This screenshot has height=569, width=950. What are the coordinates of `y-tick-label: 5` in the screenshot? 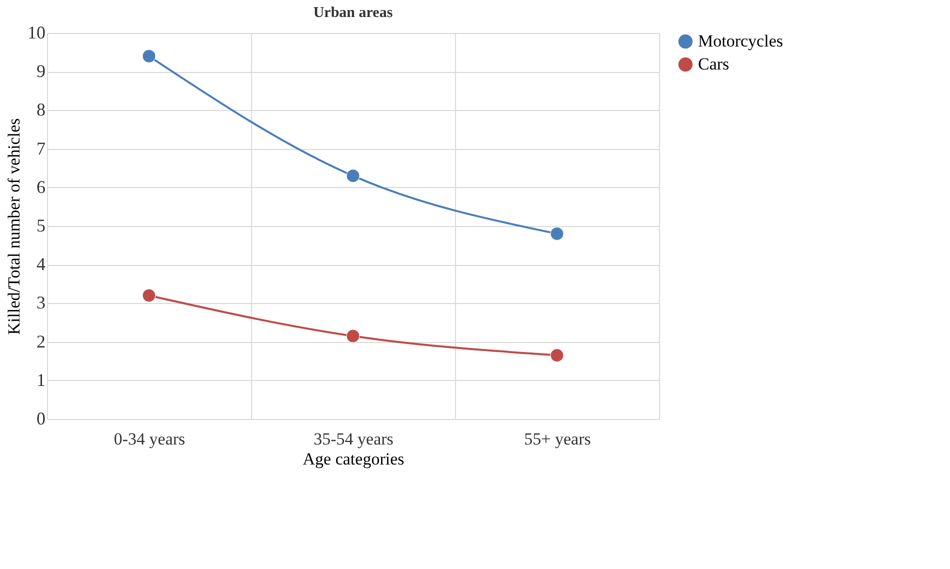 It's located at (41, 226).